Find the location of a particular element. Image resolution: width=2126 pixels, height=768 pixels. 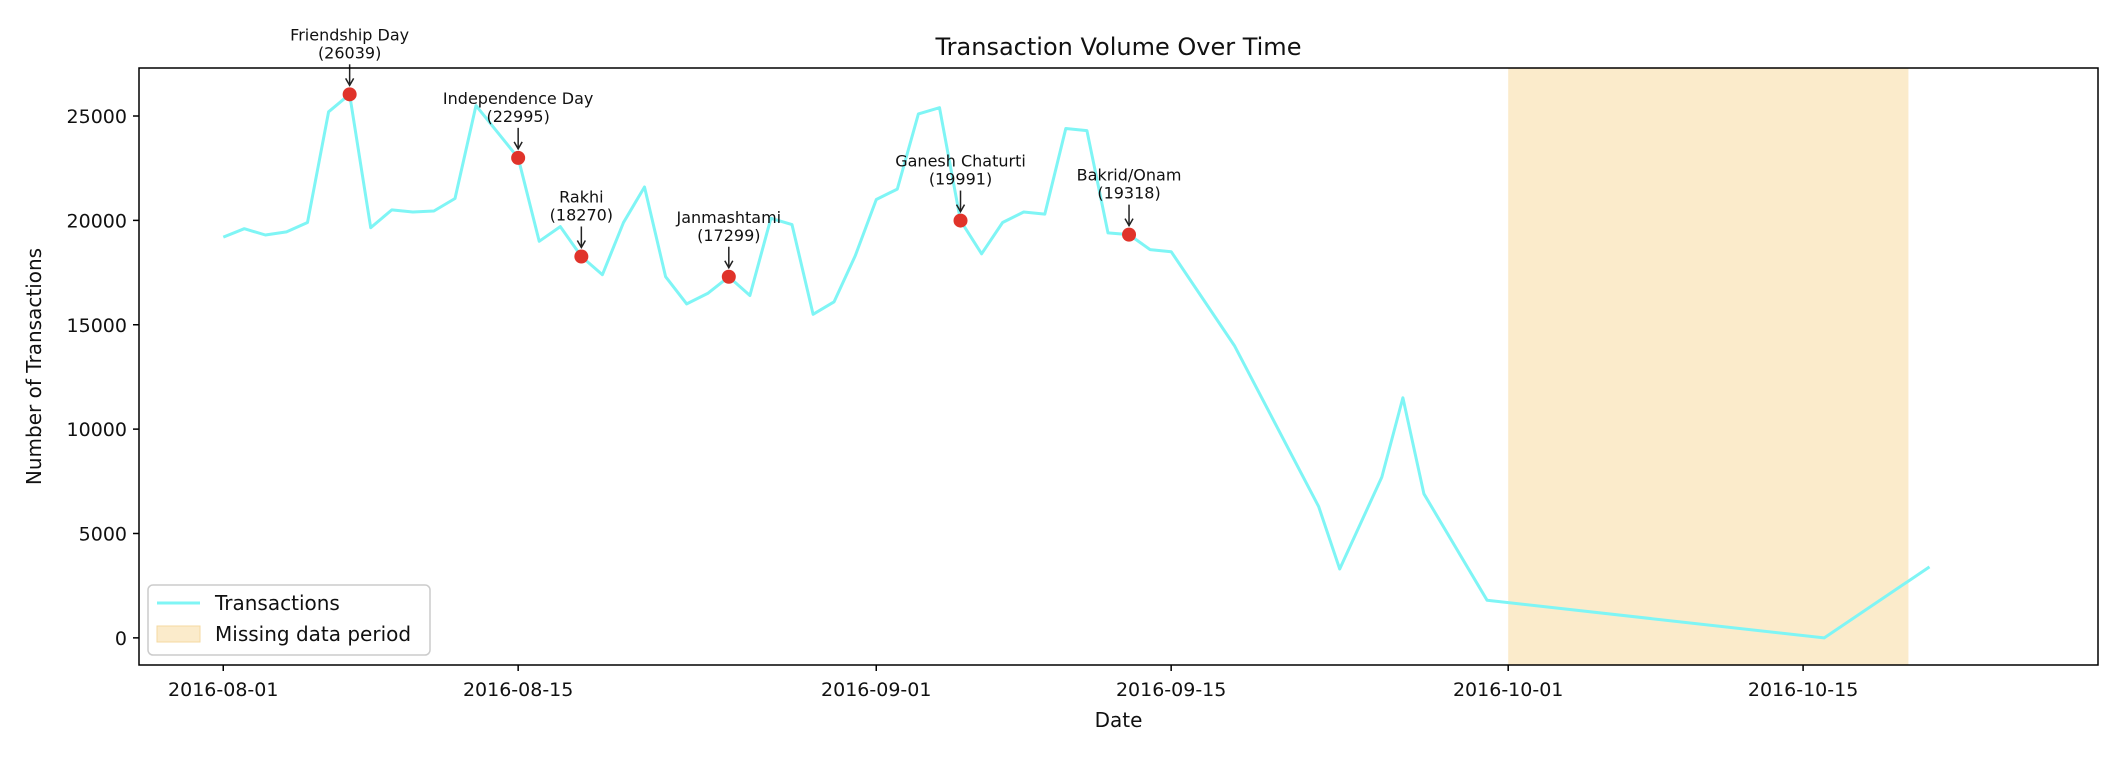

x-tick-label: 2016-09-01 is located at coordinates (876, 690).